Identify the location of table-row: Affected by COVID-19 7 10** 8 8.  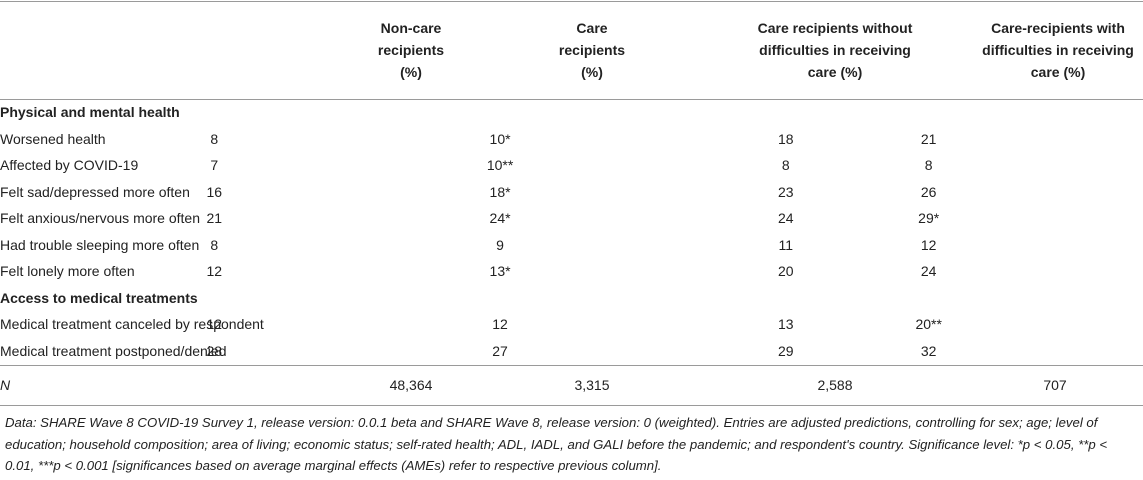
(571, 165).